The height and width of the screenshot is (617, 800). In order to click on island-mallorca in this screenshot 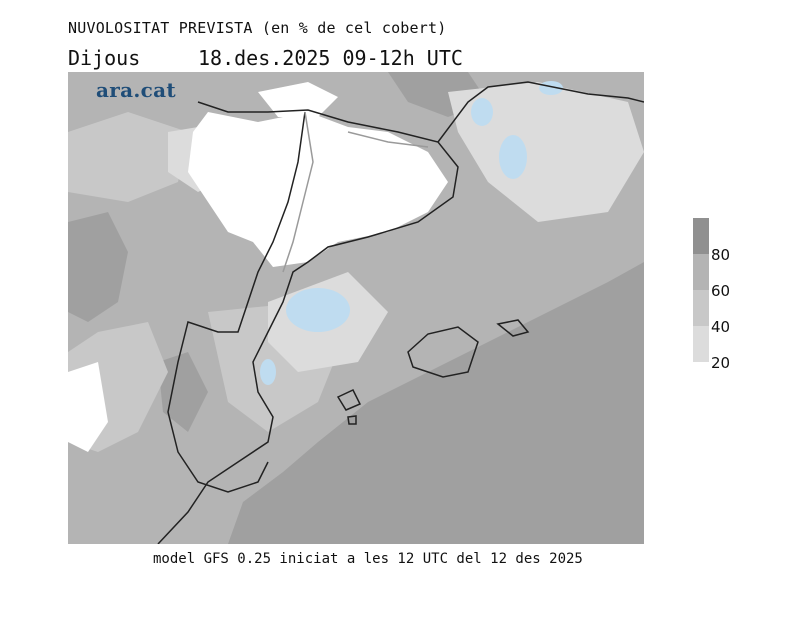, I will do `click(443, 352)`.